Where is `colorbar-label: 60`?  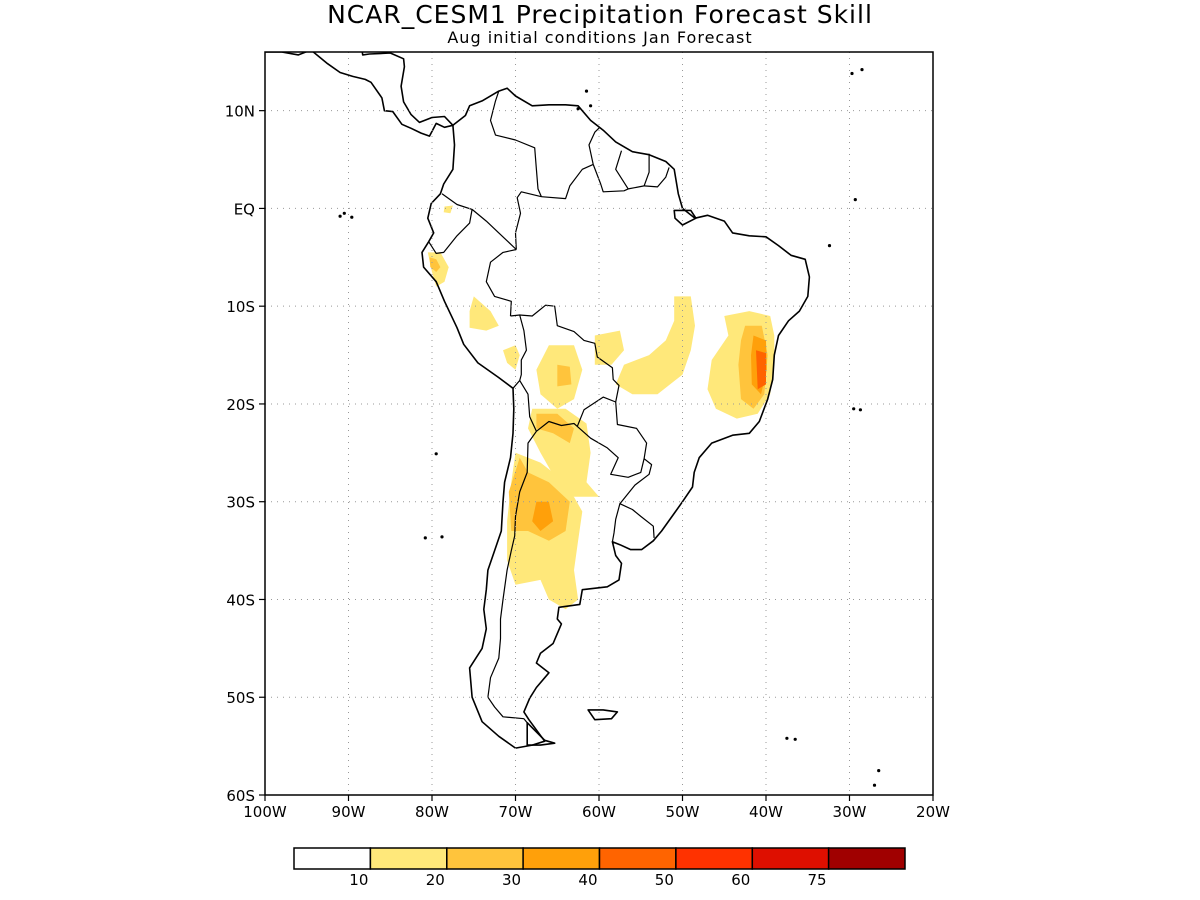
colorbar-label: 60 is located at coordinates (740, 880).